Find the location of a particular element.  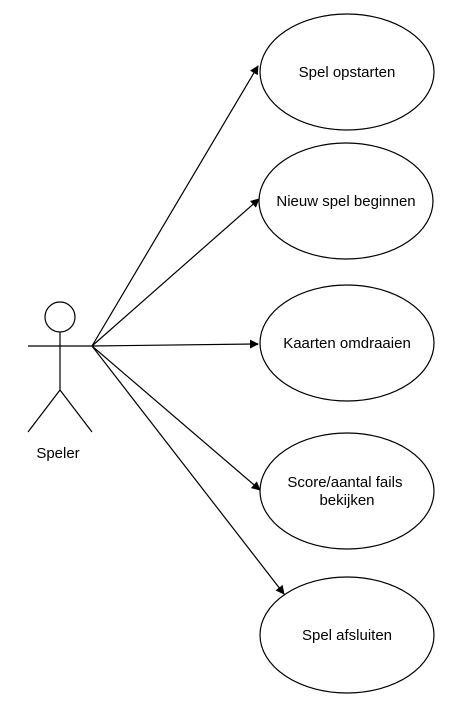

actor-speler is located at coordinates (60, 367).